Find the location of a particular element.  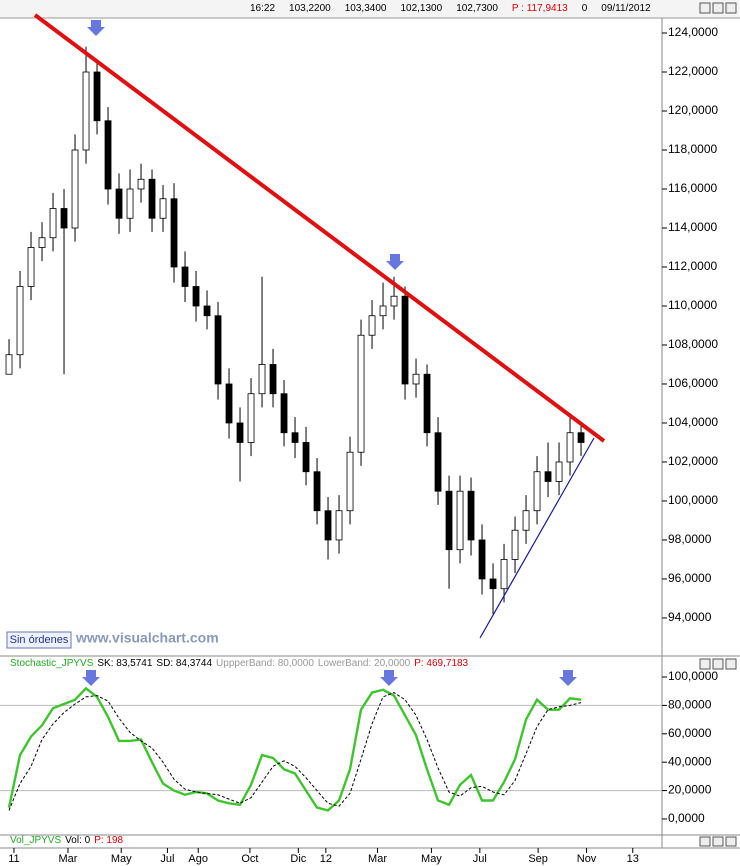

y-tick-label: 110,0000 is located at coordinates (692, 305).